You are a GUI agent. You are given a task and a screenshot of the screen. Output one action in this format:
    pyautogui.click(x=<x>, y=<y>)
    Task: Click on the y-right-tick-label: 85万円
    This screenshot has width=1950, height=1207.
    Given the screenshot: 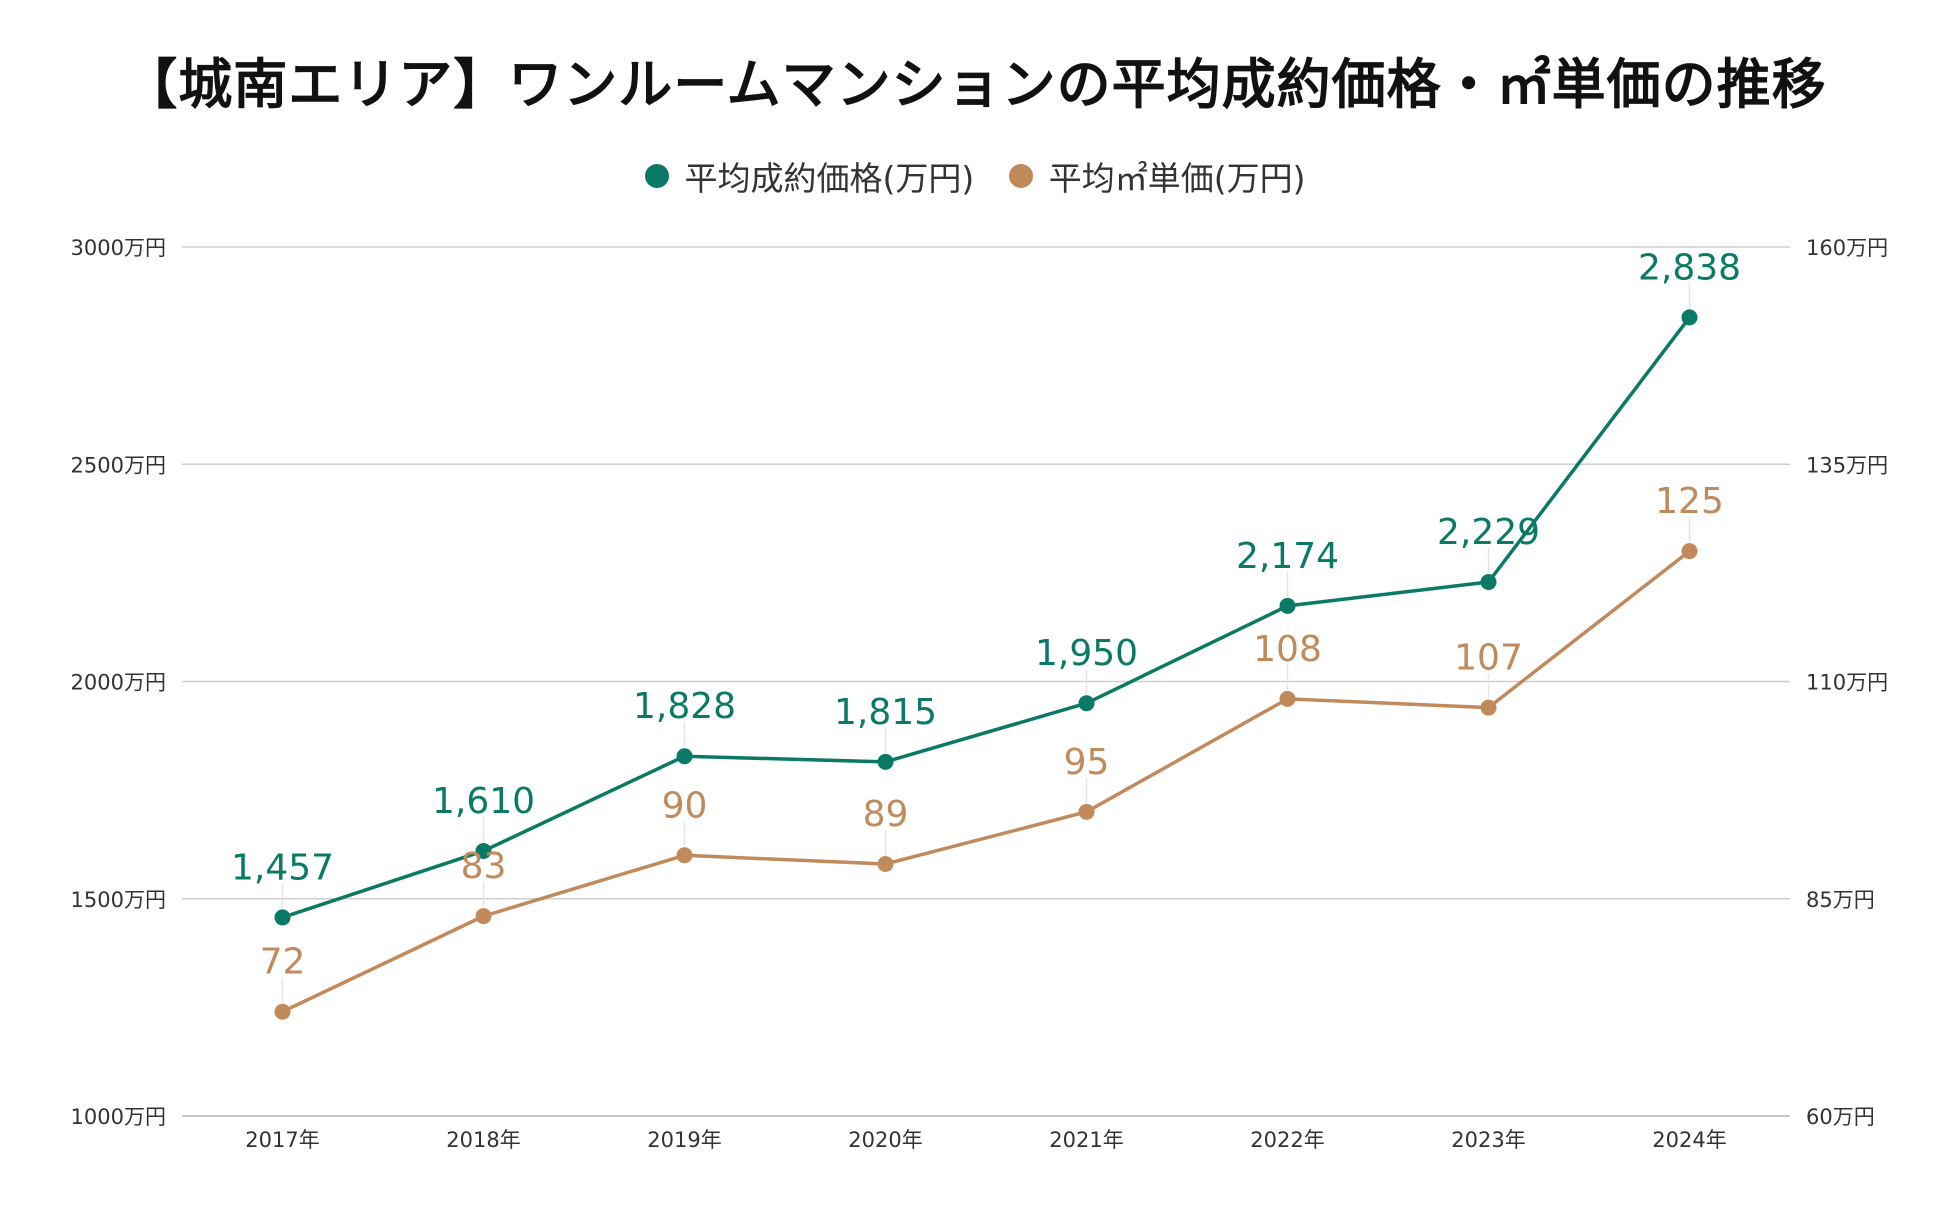 What is the action you would take?
    pyautogui.click(x=1840, y=900)
    